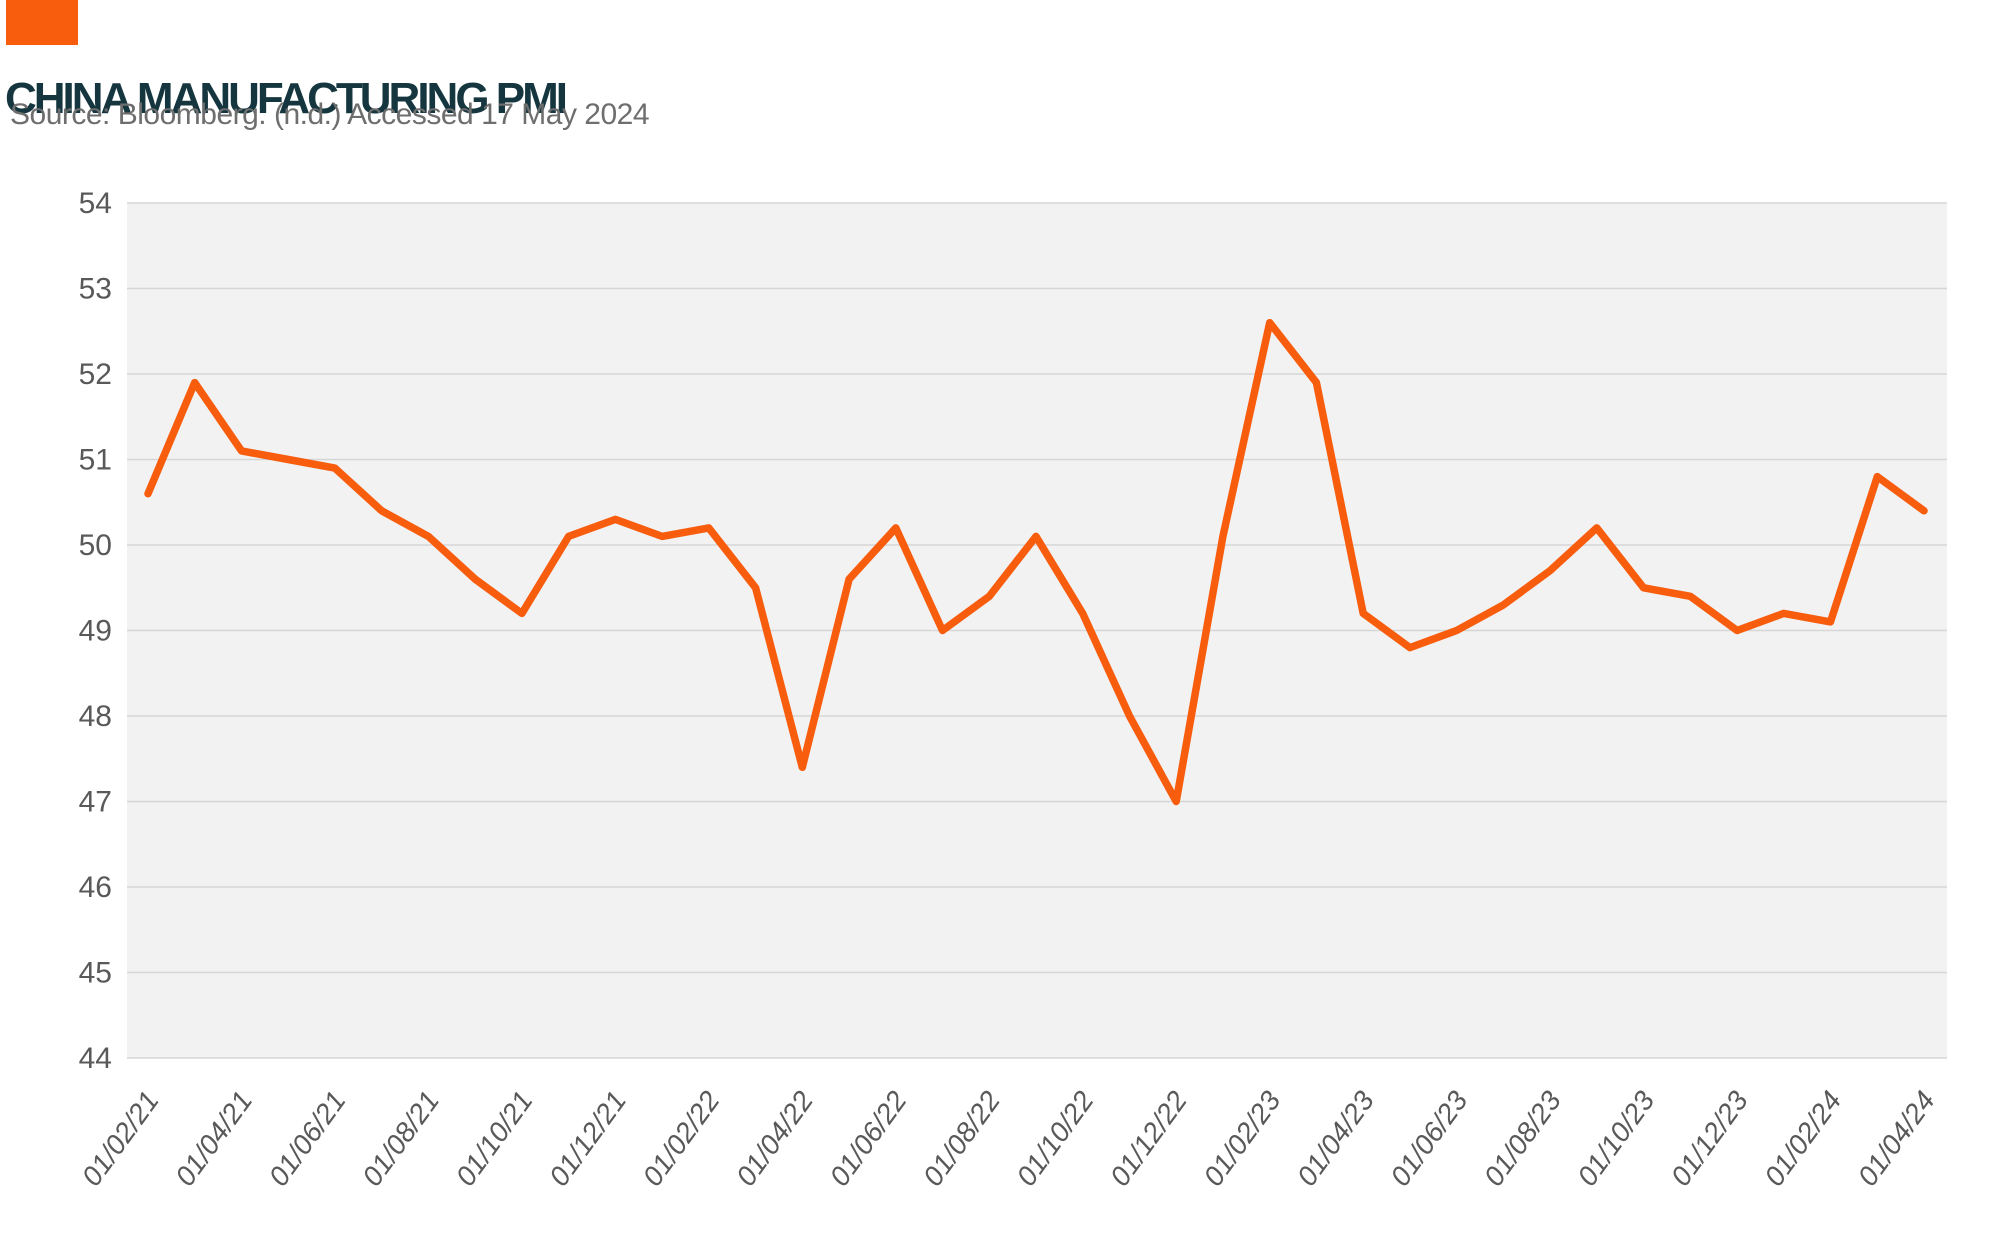  Describe the element at coordinates (1054, 1138) in the screenshot. I see `x-tick-label-01-10-22: 01/10/22` at that location.